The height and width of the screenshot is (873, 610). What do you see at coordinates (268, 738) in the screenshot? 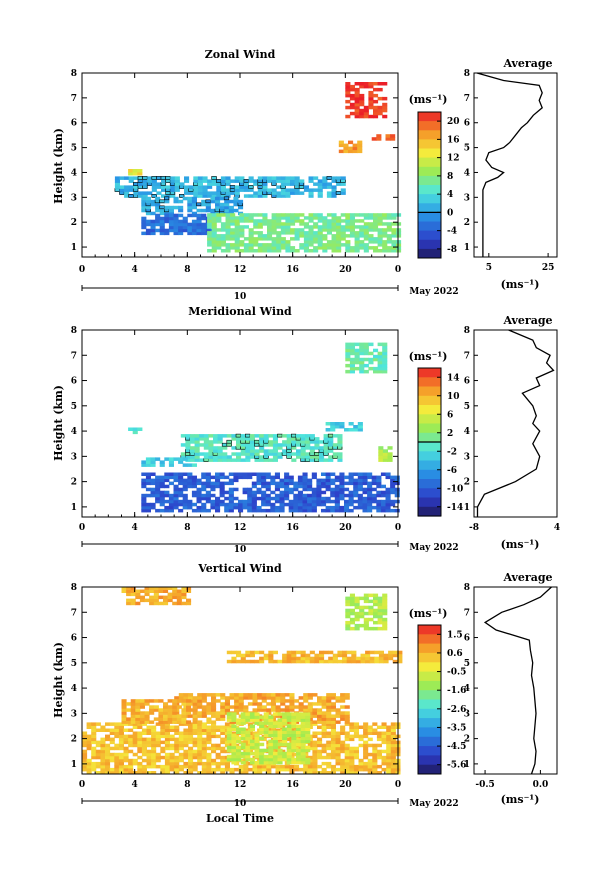
I see `heatmap-region` at bounding box center [268, 738].